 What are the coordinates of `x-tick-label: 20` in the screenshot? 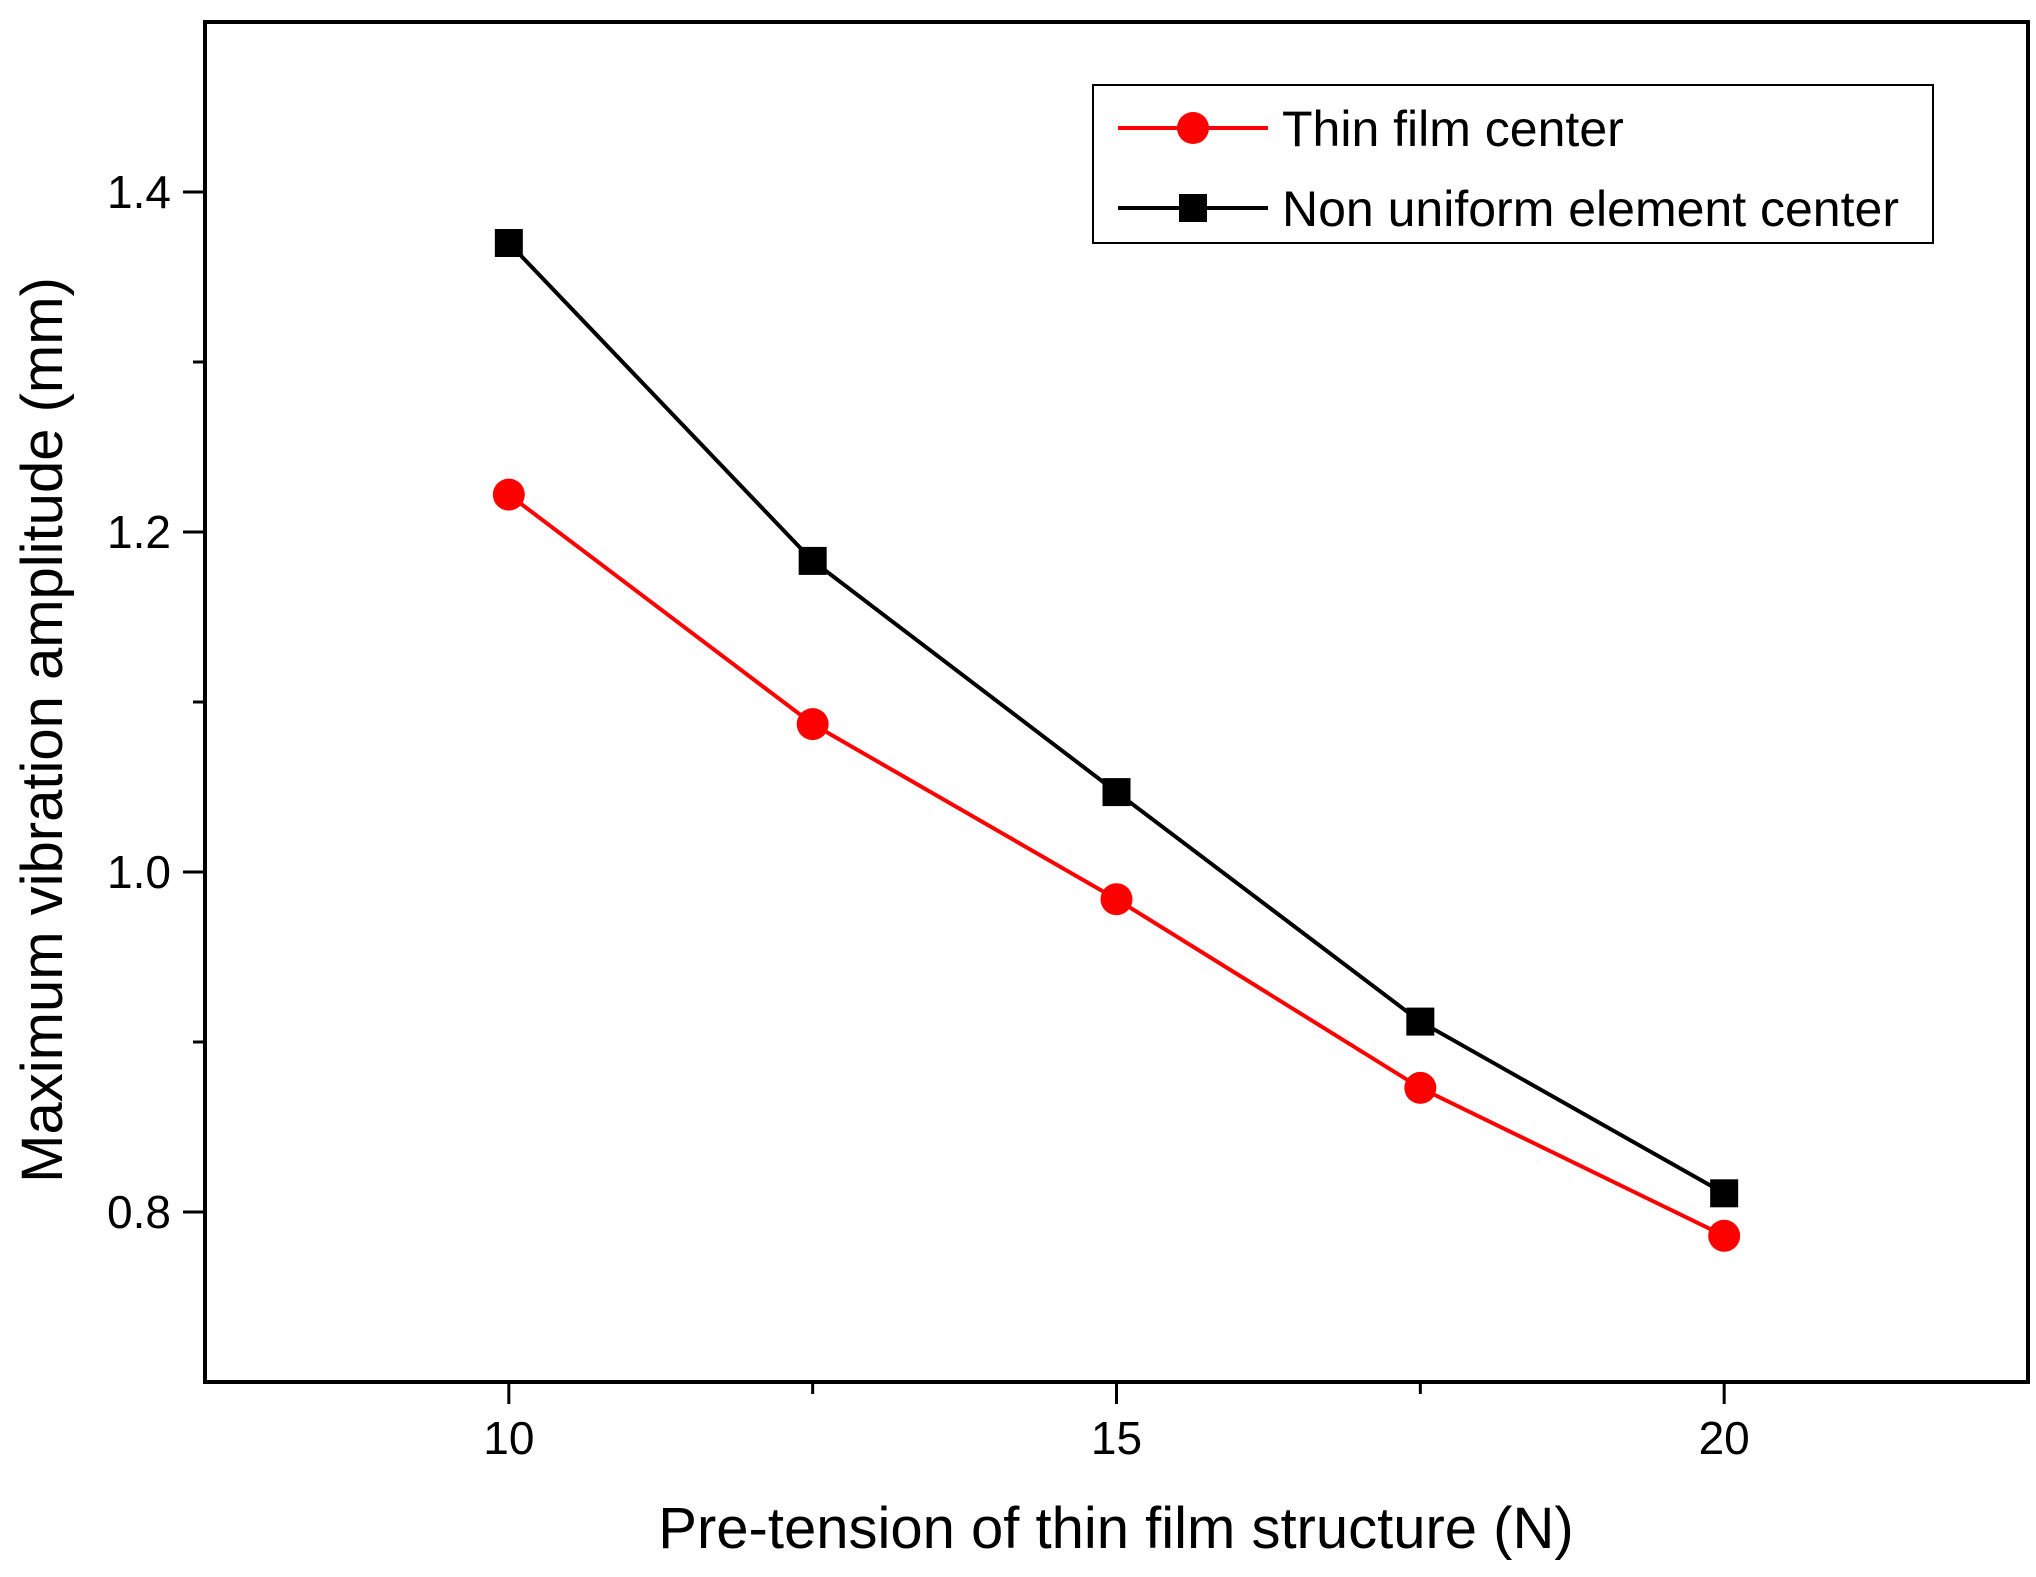 It's located at (1724, 1438).